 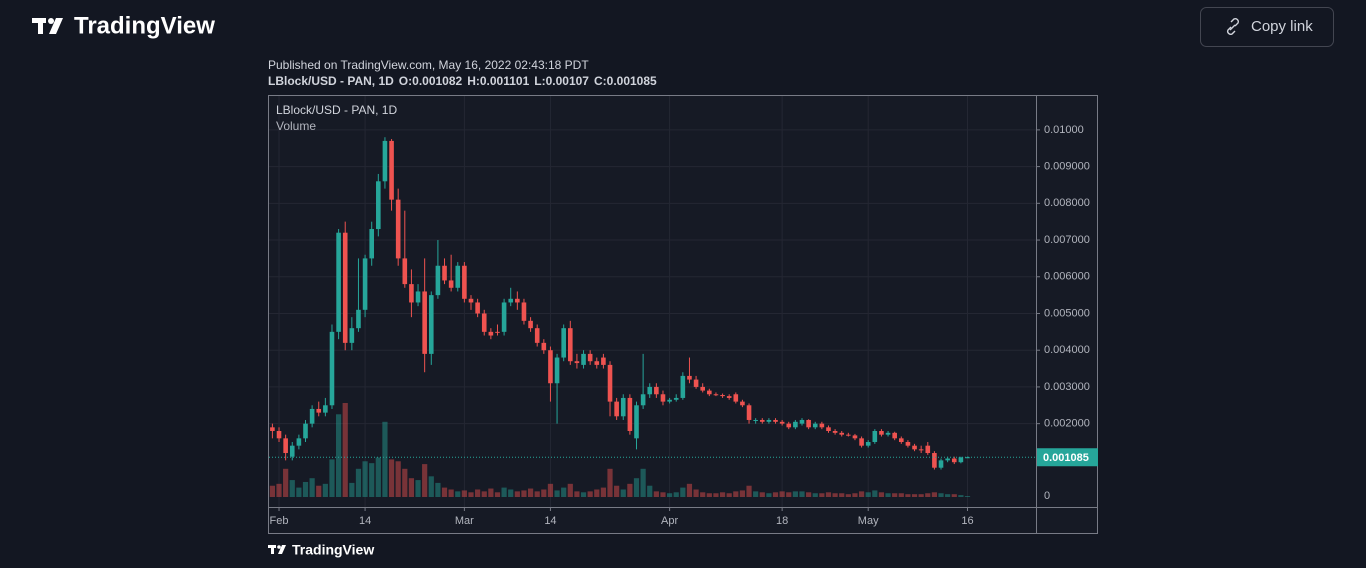 I want to click on y-tick-label: 0.007000, so click(x=1067, y=240).